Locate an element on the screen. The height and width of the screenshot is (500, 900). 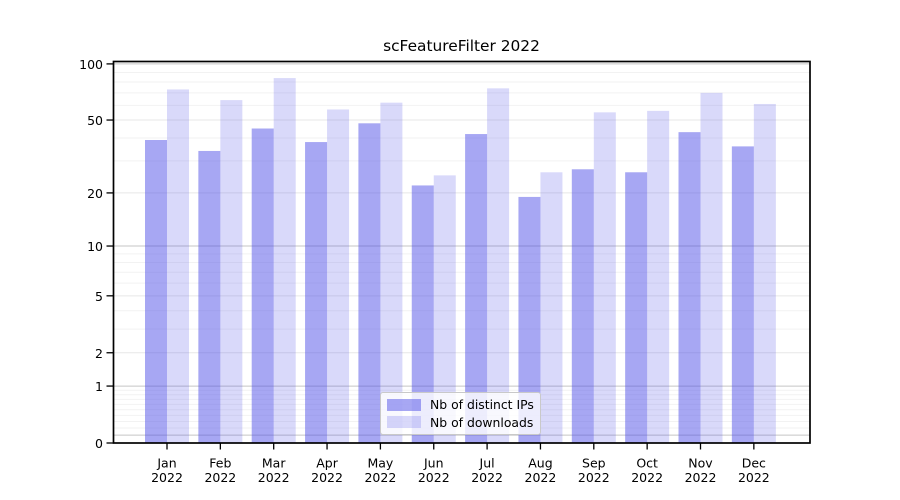
bar-downloads-nov is located at coordinates (711, 267).